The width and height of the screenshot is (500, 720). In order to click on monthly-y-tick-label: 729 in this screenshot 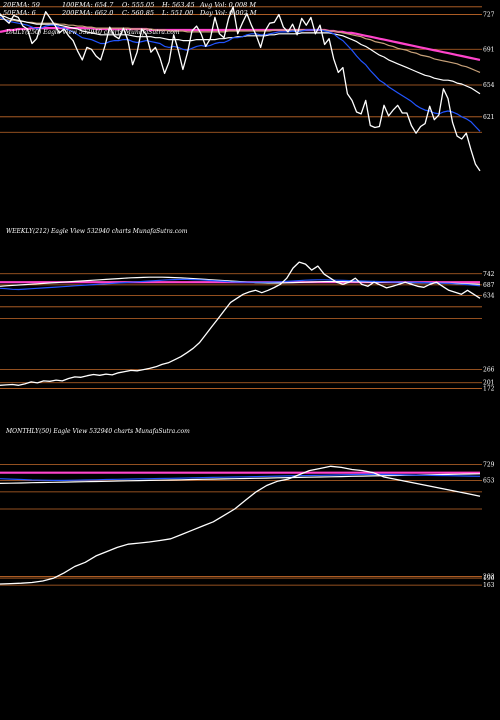, I will do `click(489, 464)`.